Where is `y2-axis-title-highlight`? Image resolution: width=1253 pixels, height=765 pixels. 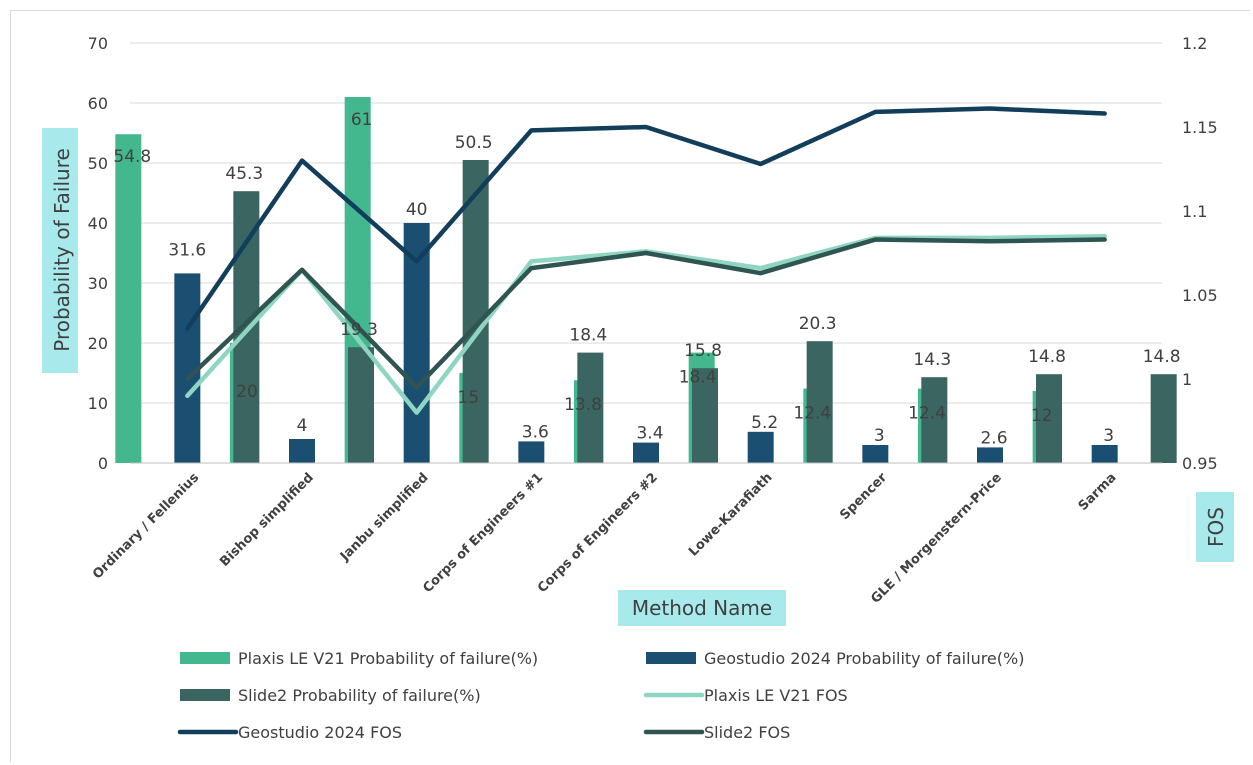 y2-axis-title-highlight is located at coordinates (1215, 527).